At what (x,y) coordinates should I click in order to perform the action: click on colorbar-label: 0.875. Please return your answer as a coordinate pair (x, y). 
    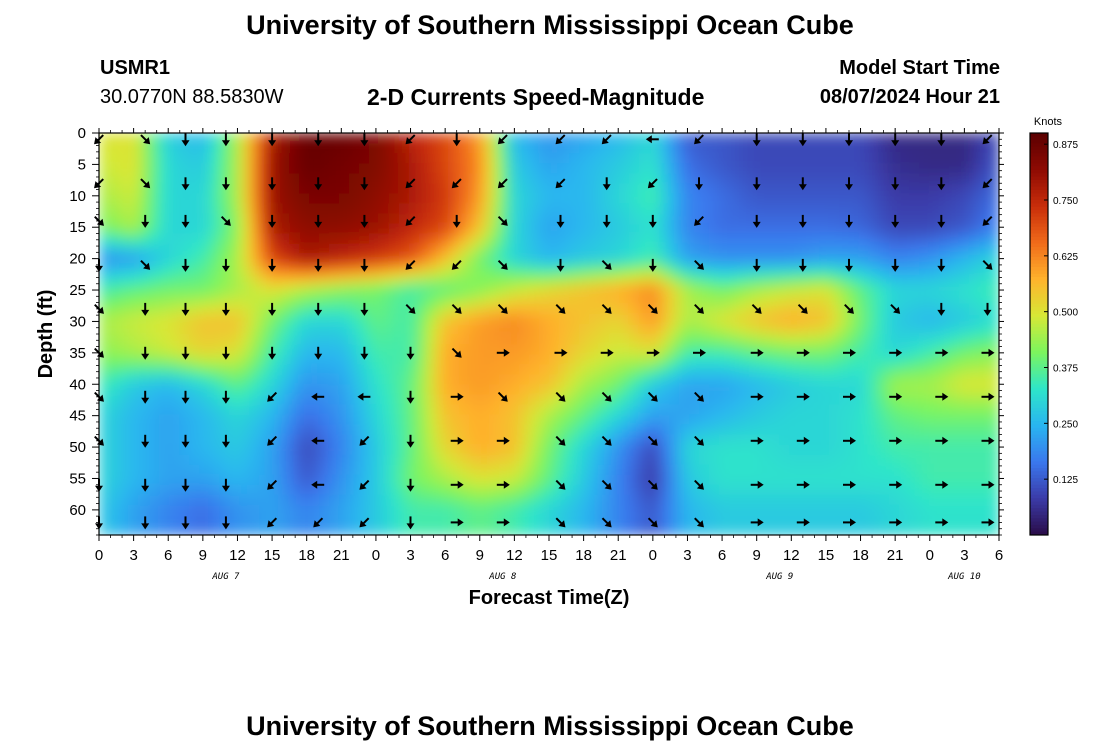
    Looking at the image, I should click on (1065, 145).